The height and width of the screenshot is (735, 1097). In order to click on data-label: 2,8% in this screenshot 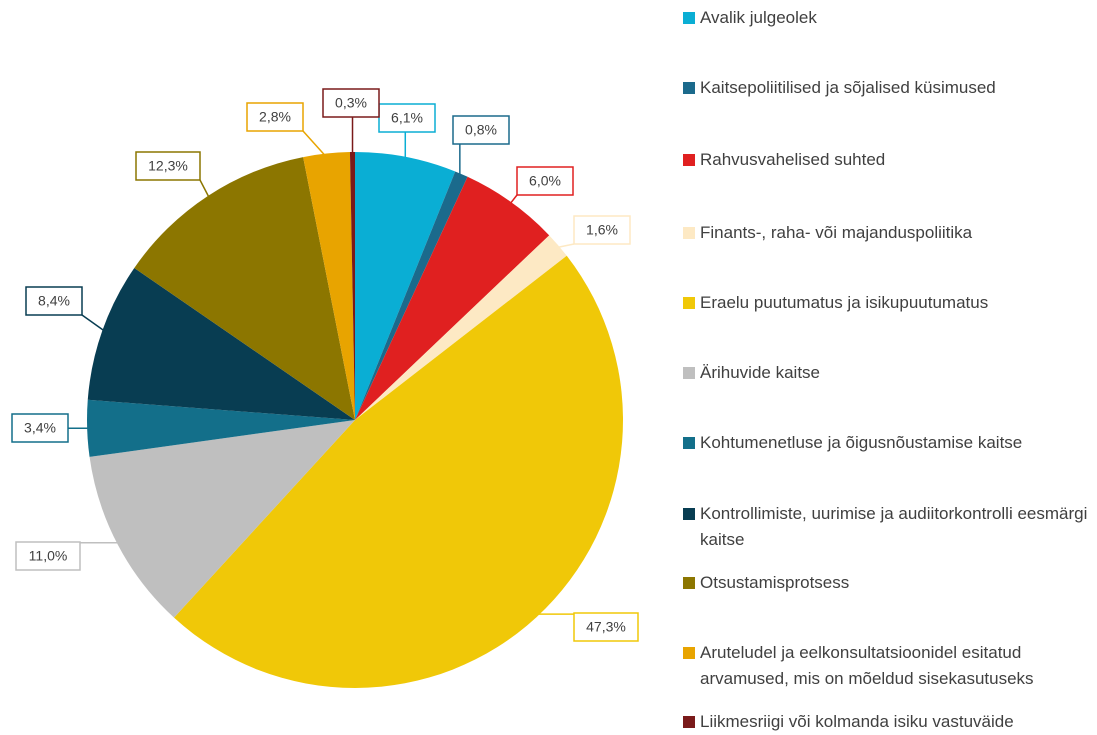, I will do `click(275, 117)`.